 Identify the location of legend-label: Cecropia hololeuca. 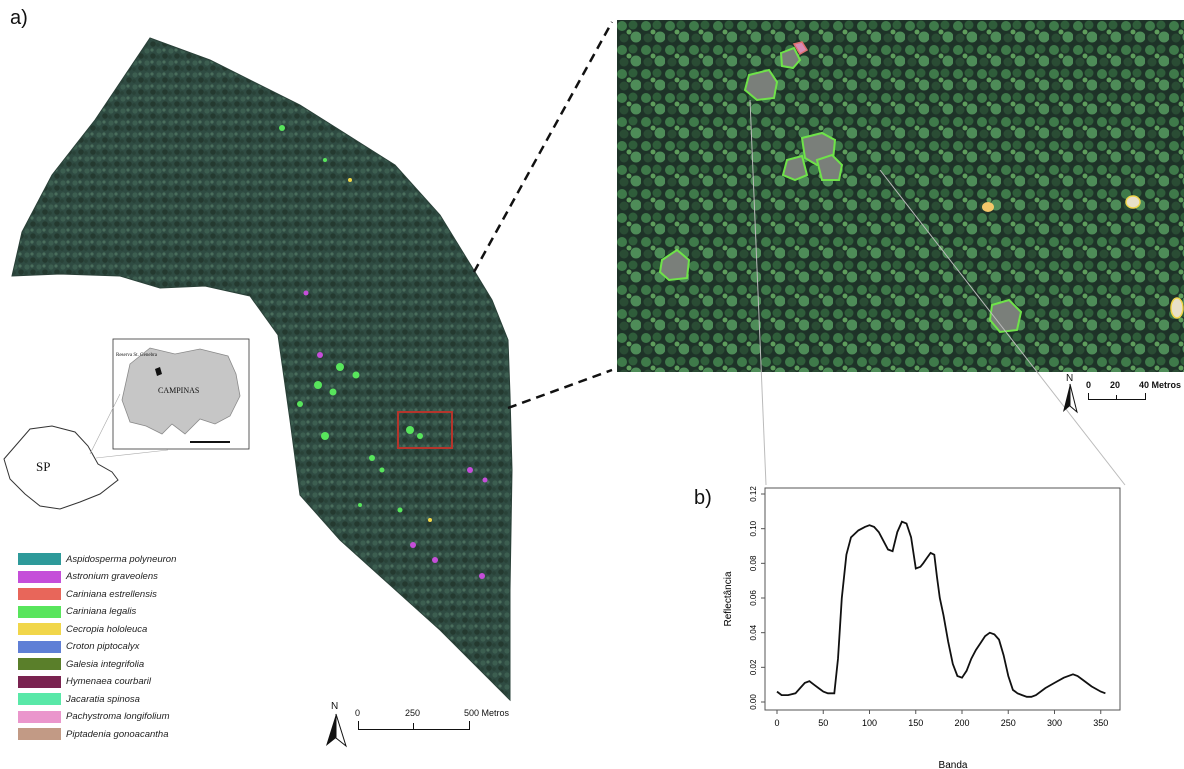
(107, 629).